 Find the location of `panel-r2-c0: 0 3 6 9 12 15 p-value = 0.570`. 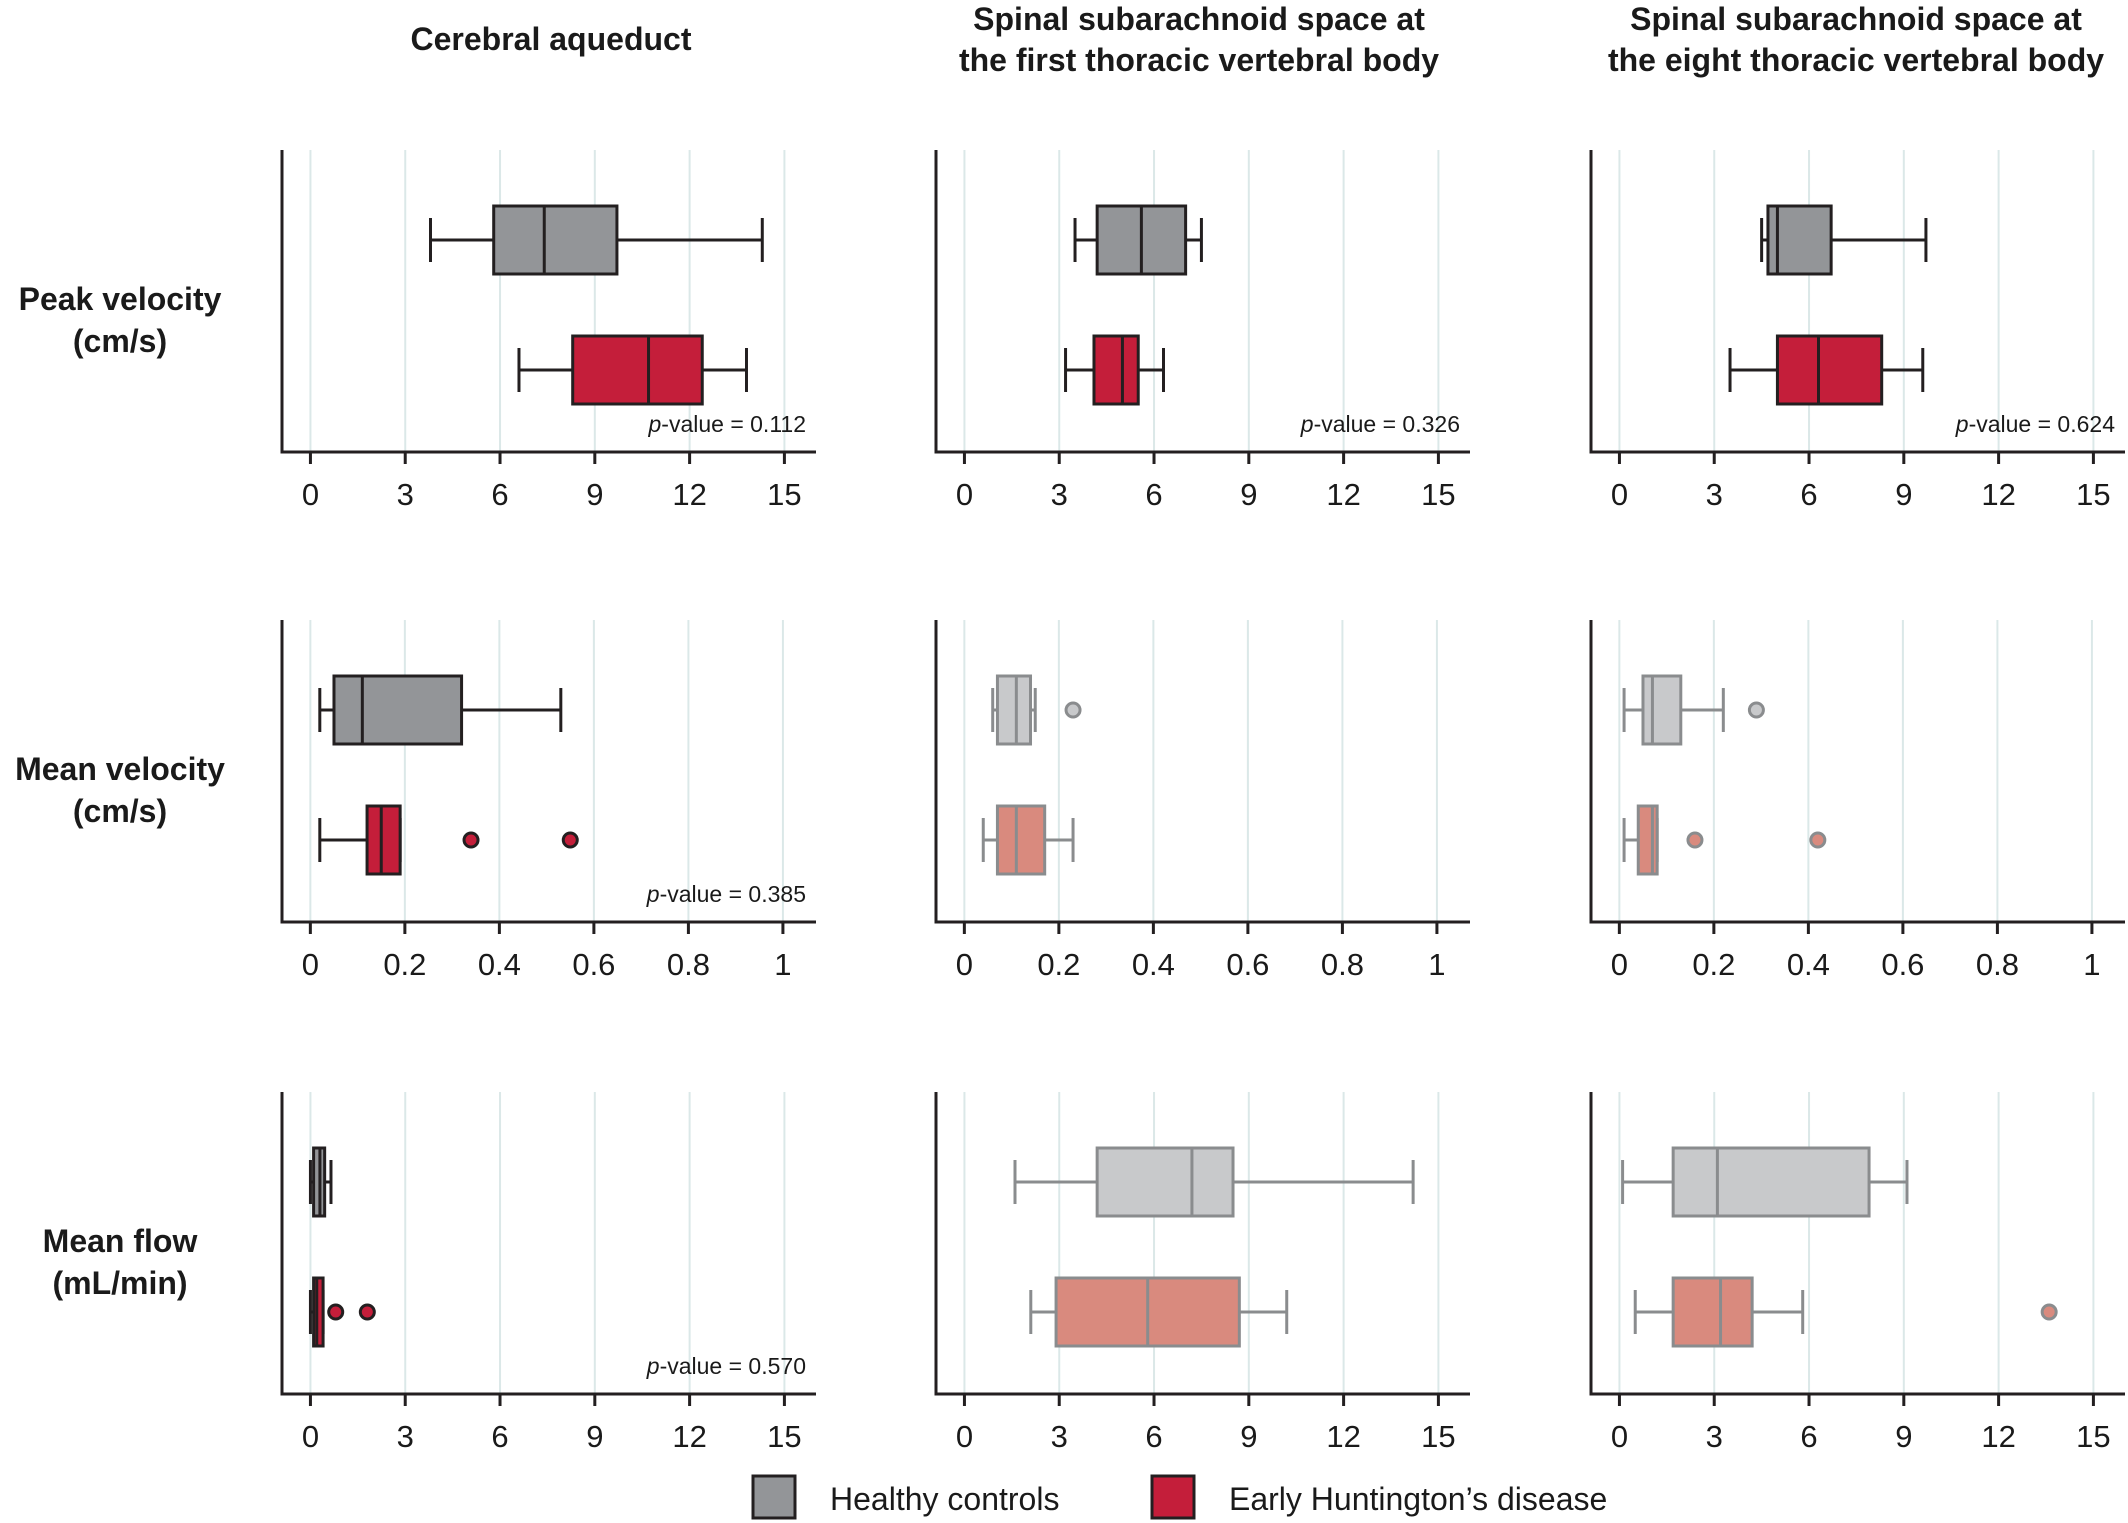

panel-r2-c0: 0 3 6 9 12 15 p-value = 0.570 is located at coordinates (548, 1273).